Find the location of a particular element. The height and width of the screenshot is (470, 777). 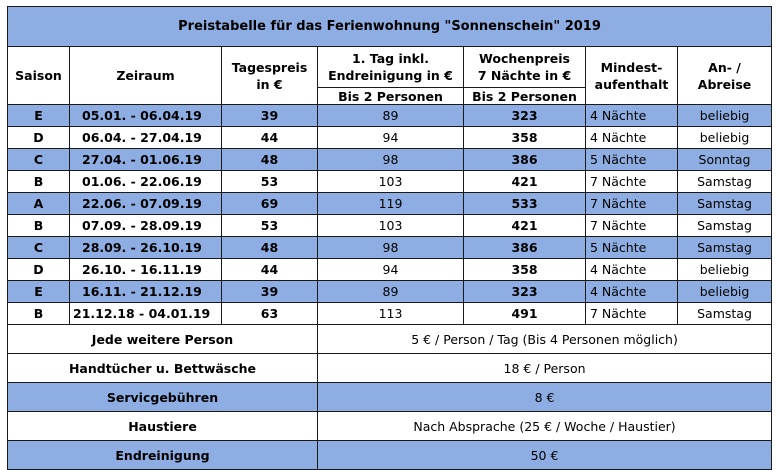

cell-zeitraum: 06.04. - 27.04.19 is located at coordinates (145, 137).